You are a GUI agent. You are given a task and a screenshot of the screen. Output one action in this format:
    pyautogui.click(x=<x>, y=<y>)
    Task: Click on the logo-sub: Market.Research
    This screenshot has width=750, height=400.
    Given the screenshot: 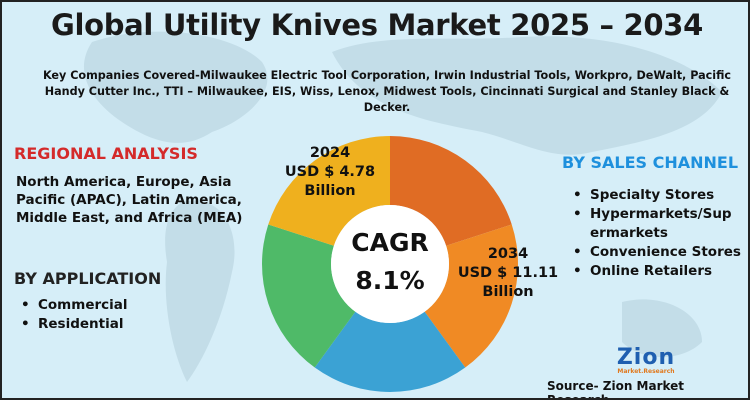 What is the action you would take?
    pyautogui.click(x=646, y=371)
    